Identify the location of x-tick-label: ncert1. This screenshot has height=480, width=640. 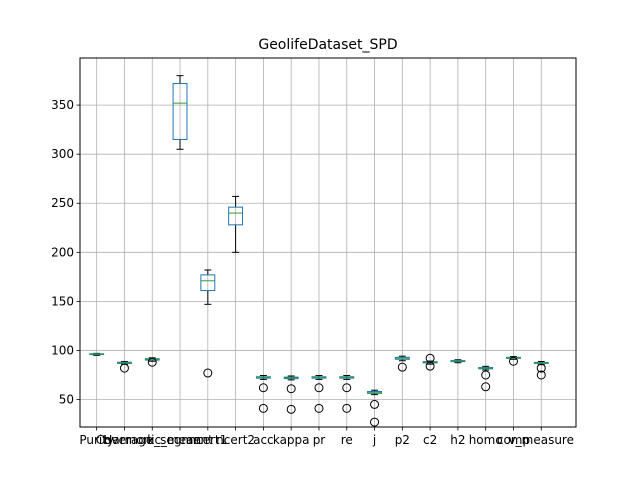
(207, 440).